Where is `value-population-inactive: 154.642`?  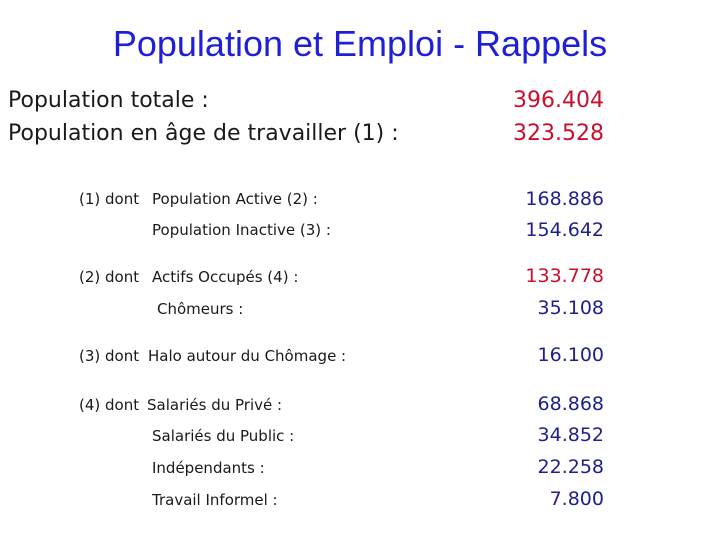
value-population-inactive: 154.642 is located at coordinates (564, 230).